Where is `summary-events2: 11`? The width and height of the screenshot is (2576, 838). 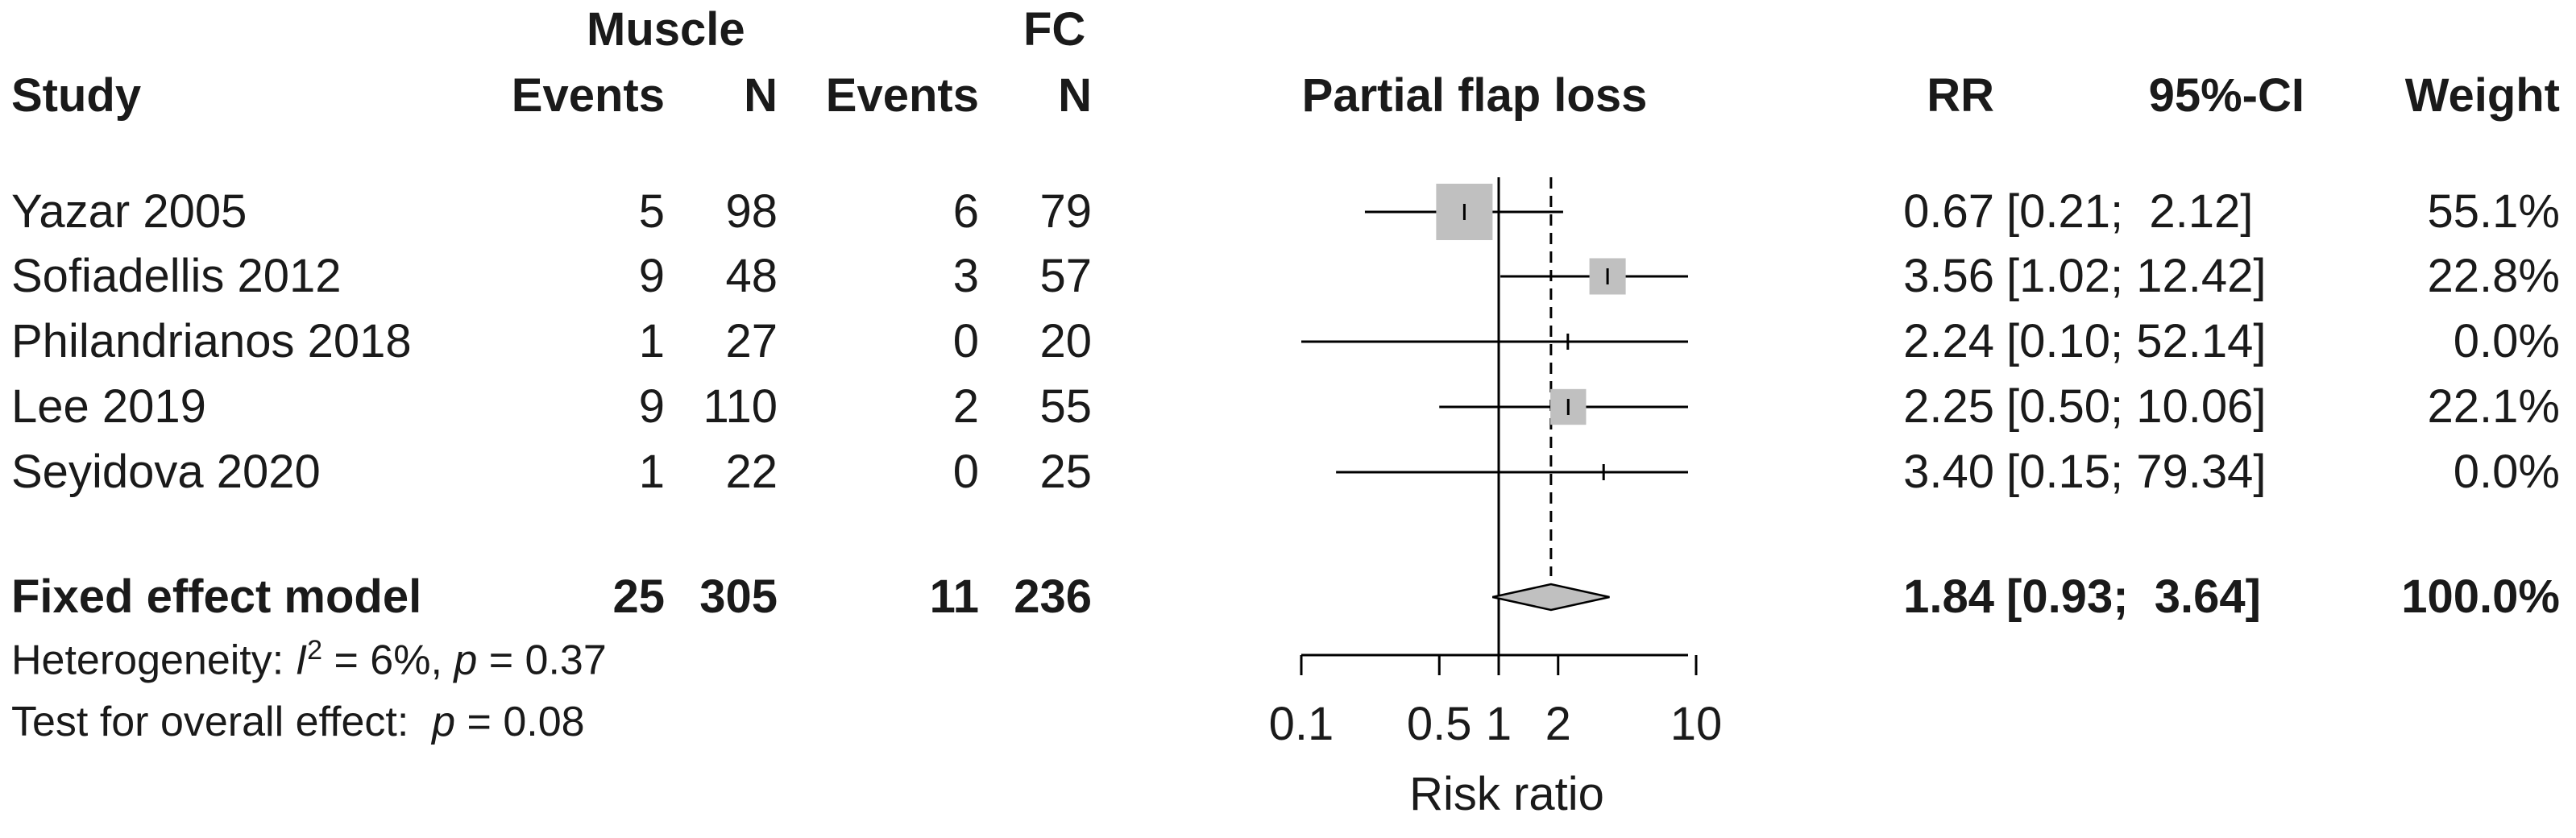 summary-events2: 11 is located at coordinates (954, 596).